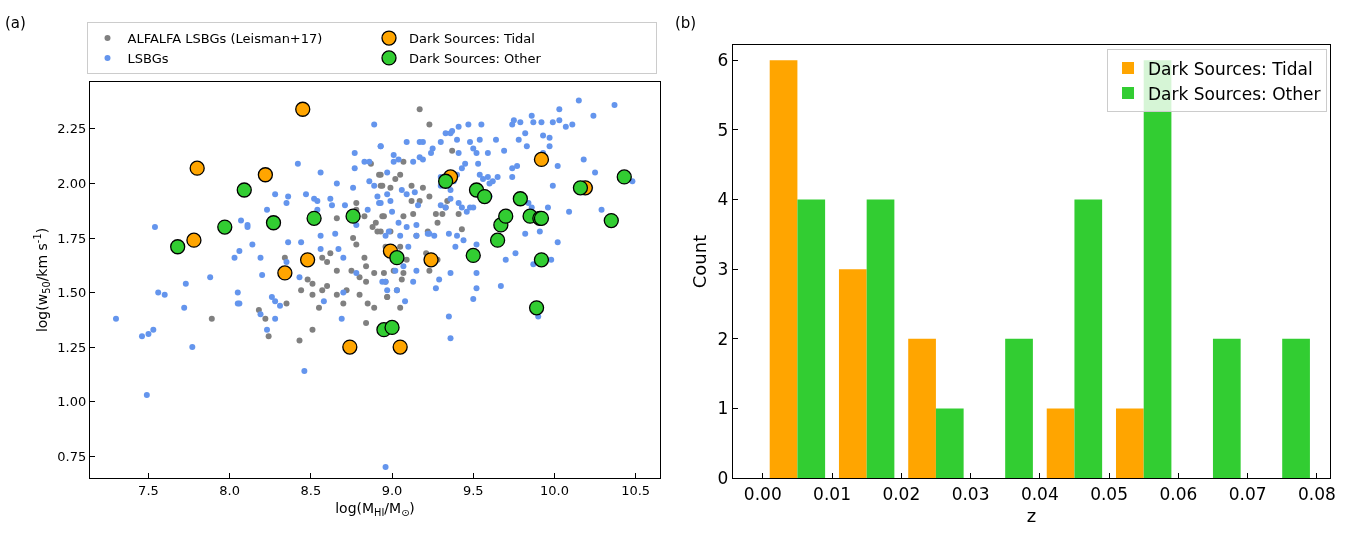 This screenshot has height=543, width=1358. What do you see at coordinates (225, 39) in the screenshot?
I see `legend-label: ALFALFA LSBGs (Leisman+17)` at bounding box center [225, 39].